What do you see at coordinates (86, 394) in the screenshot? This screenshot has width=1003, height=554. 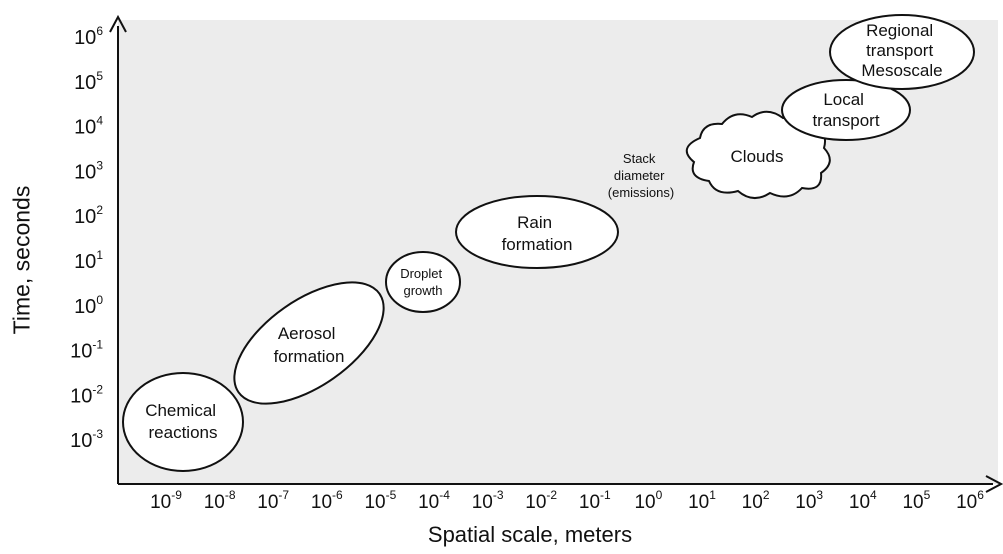 I see `y-tick-label: 10⁻²` at bounding box center [86, 394].